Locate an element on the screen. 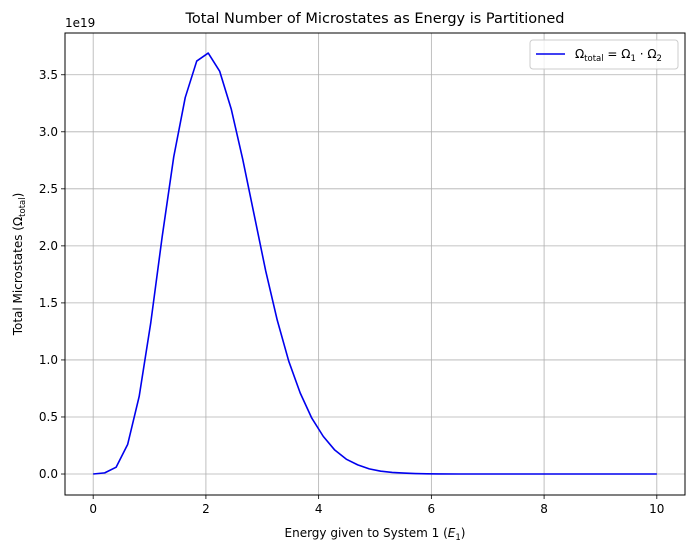 This screenshot has height=551, width=694. y-tick-label: 1.0 is located at coordinates (48, 360).